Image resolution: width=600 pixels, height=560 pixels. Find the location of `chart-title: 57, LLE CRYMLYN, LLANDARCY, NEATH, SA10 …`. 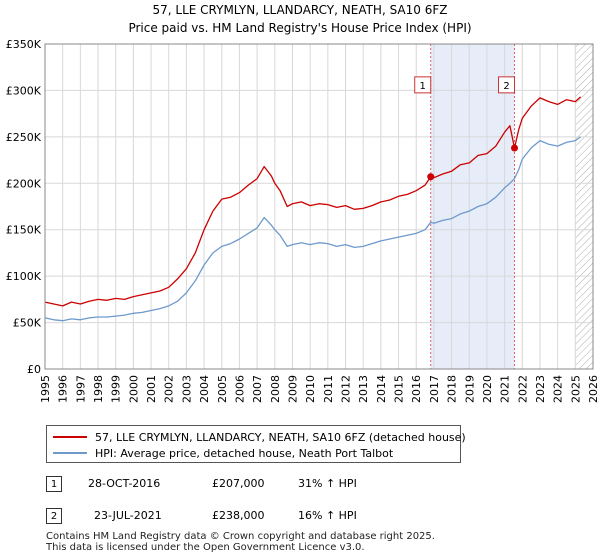

chart-title: 57, LLE CRYMLYN, LLANDARCY, NEATH, SA10 … is located at coordinates (300, 10).